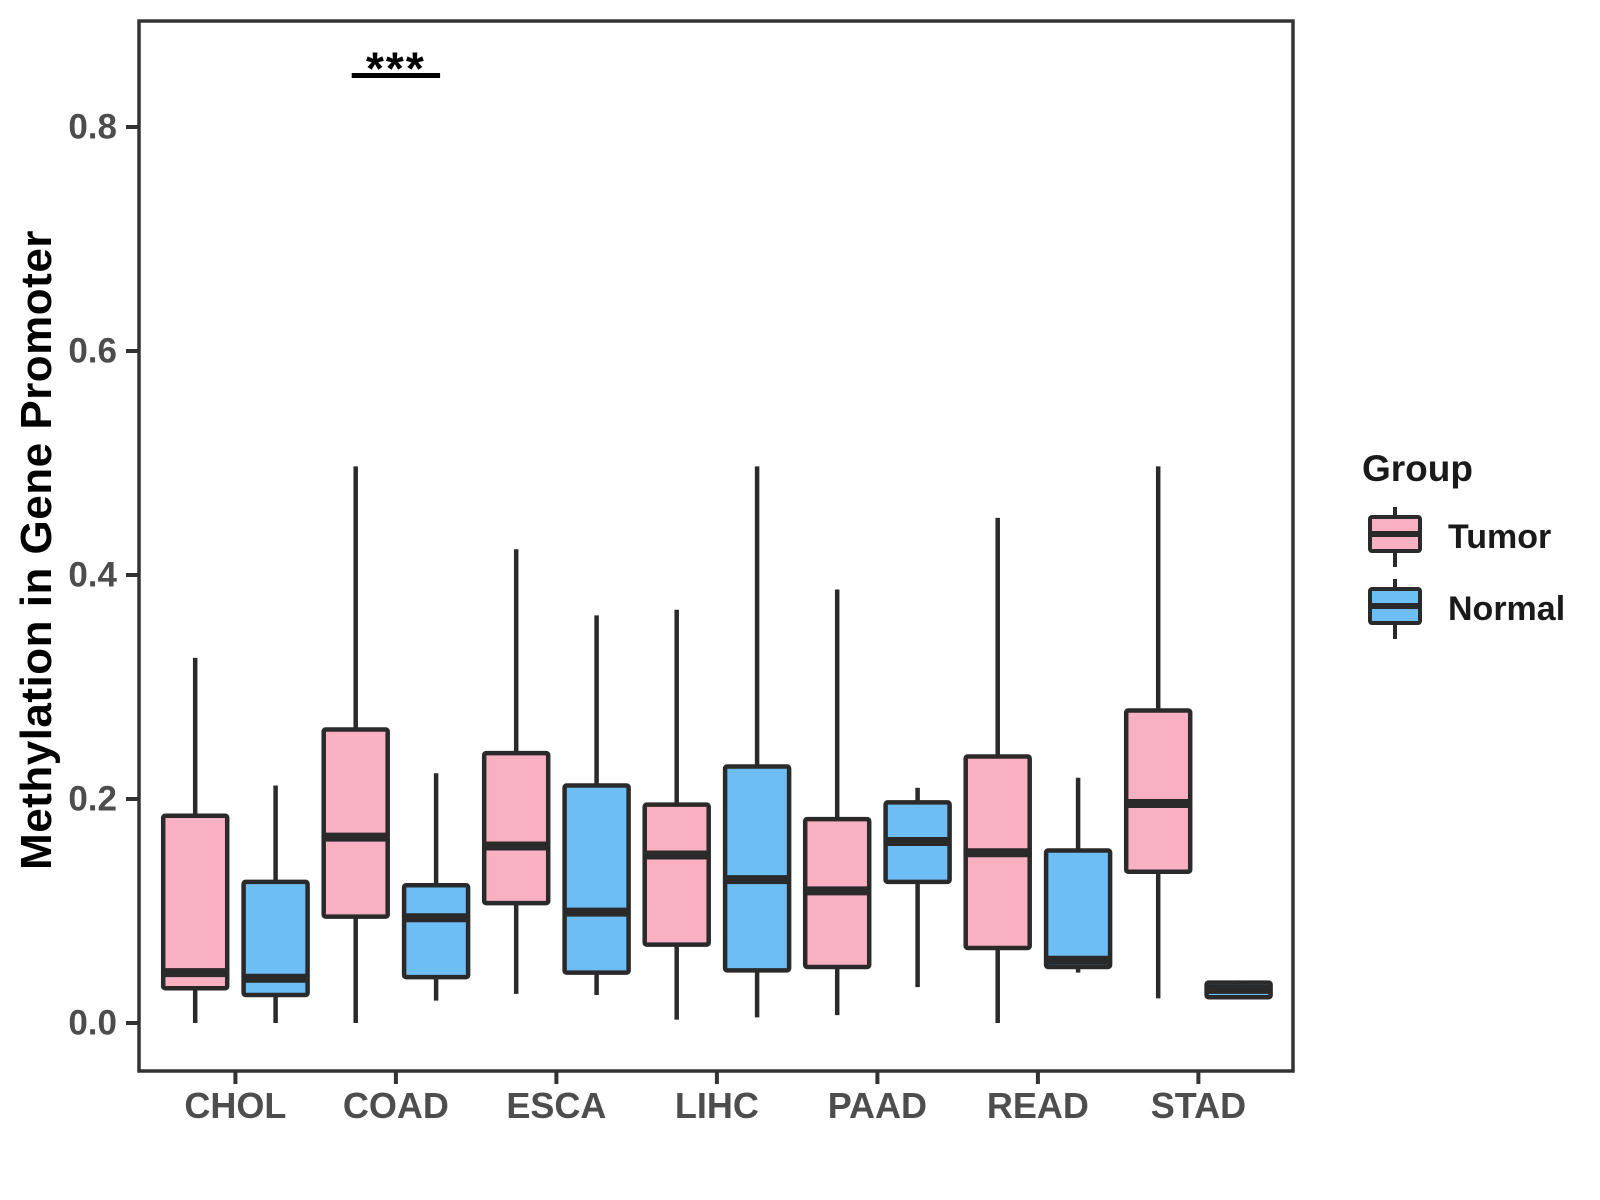 Image resolution: width=1600 pixels, height=1200 pixels. What do you see at coordinates (1078, 909) in the screenshot?
I see `box-normal-read` at bounding box center [1078, 909].